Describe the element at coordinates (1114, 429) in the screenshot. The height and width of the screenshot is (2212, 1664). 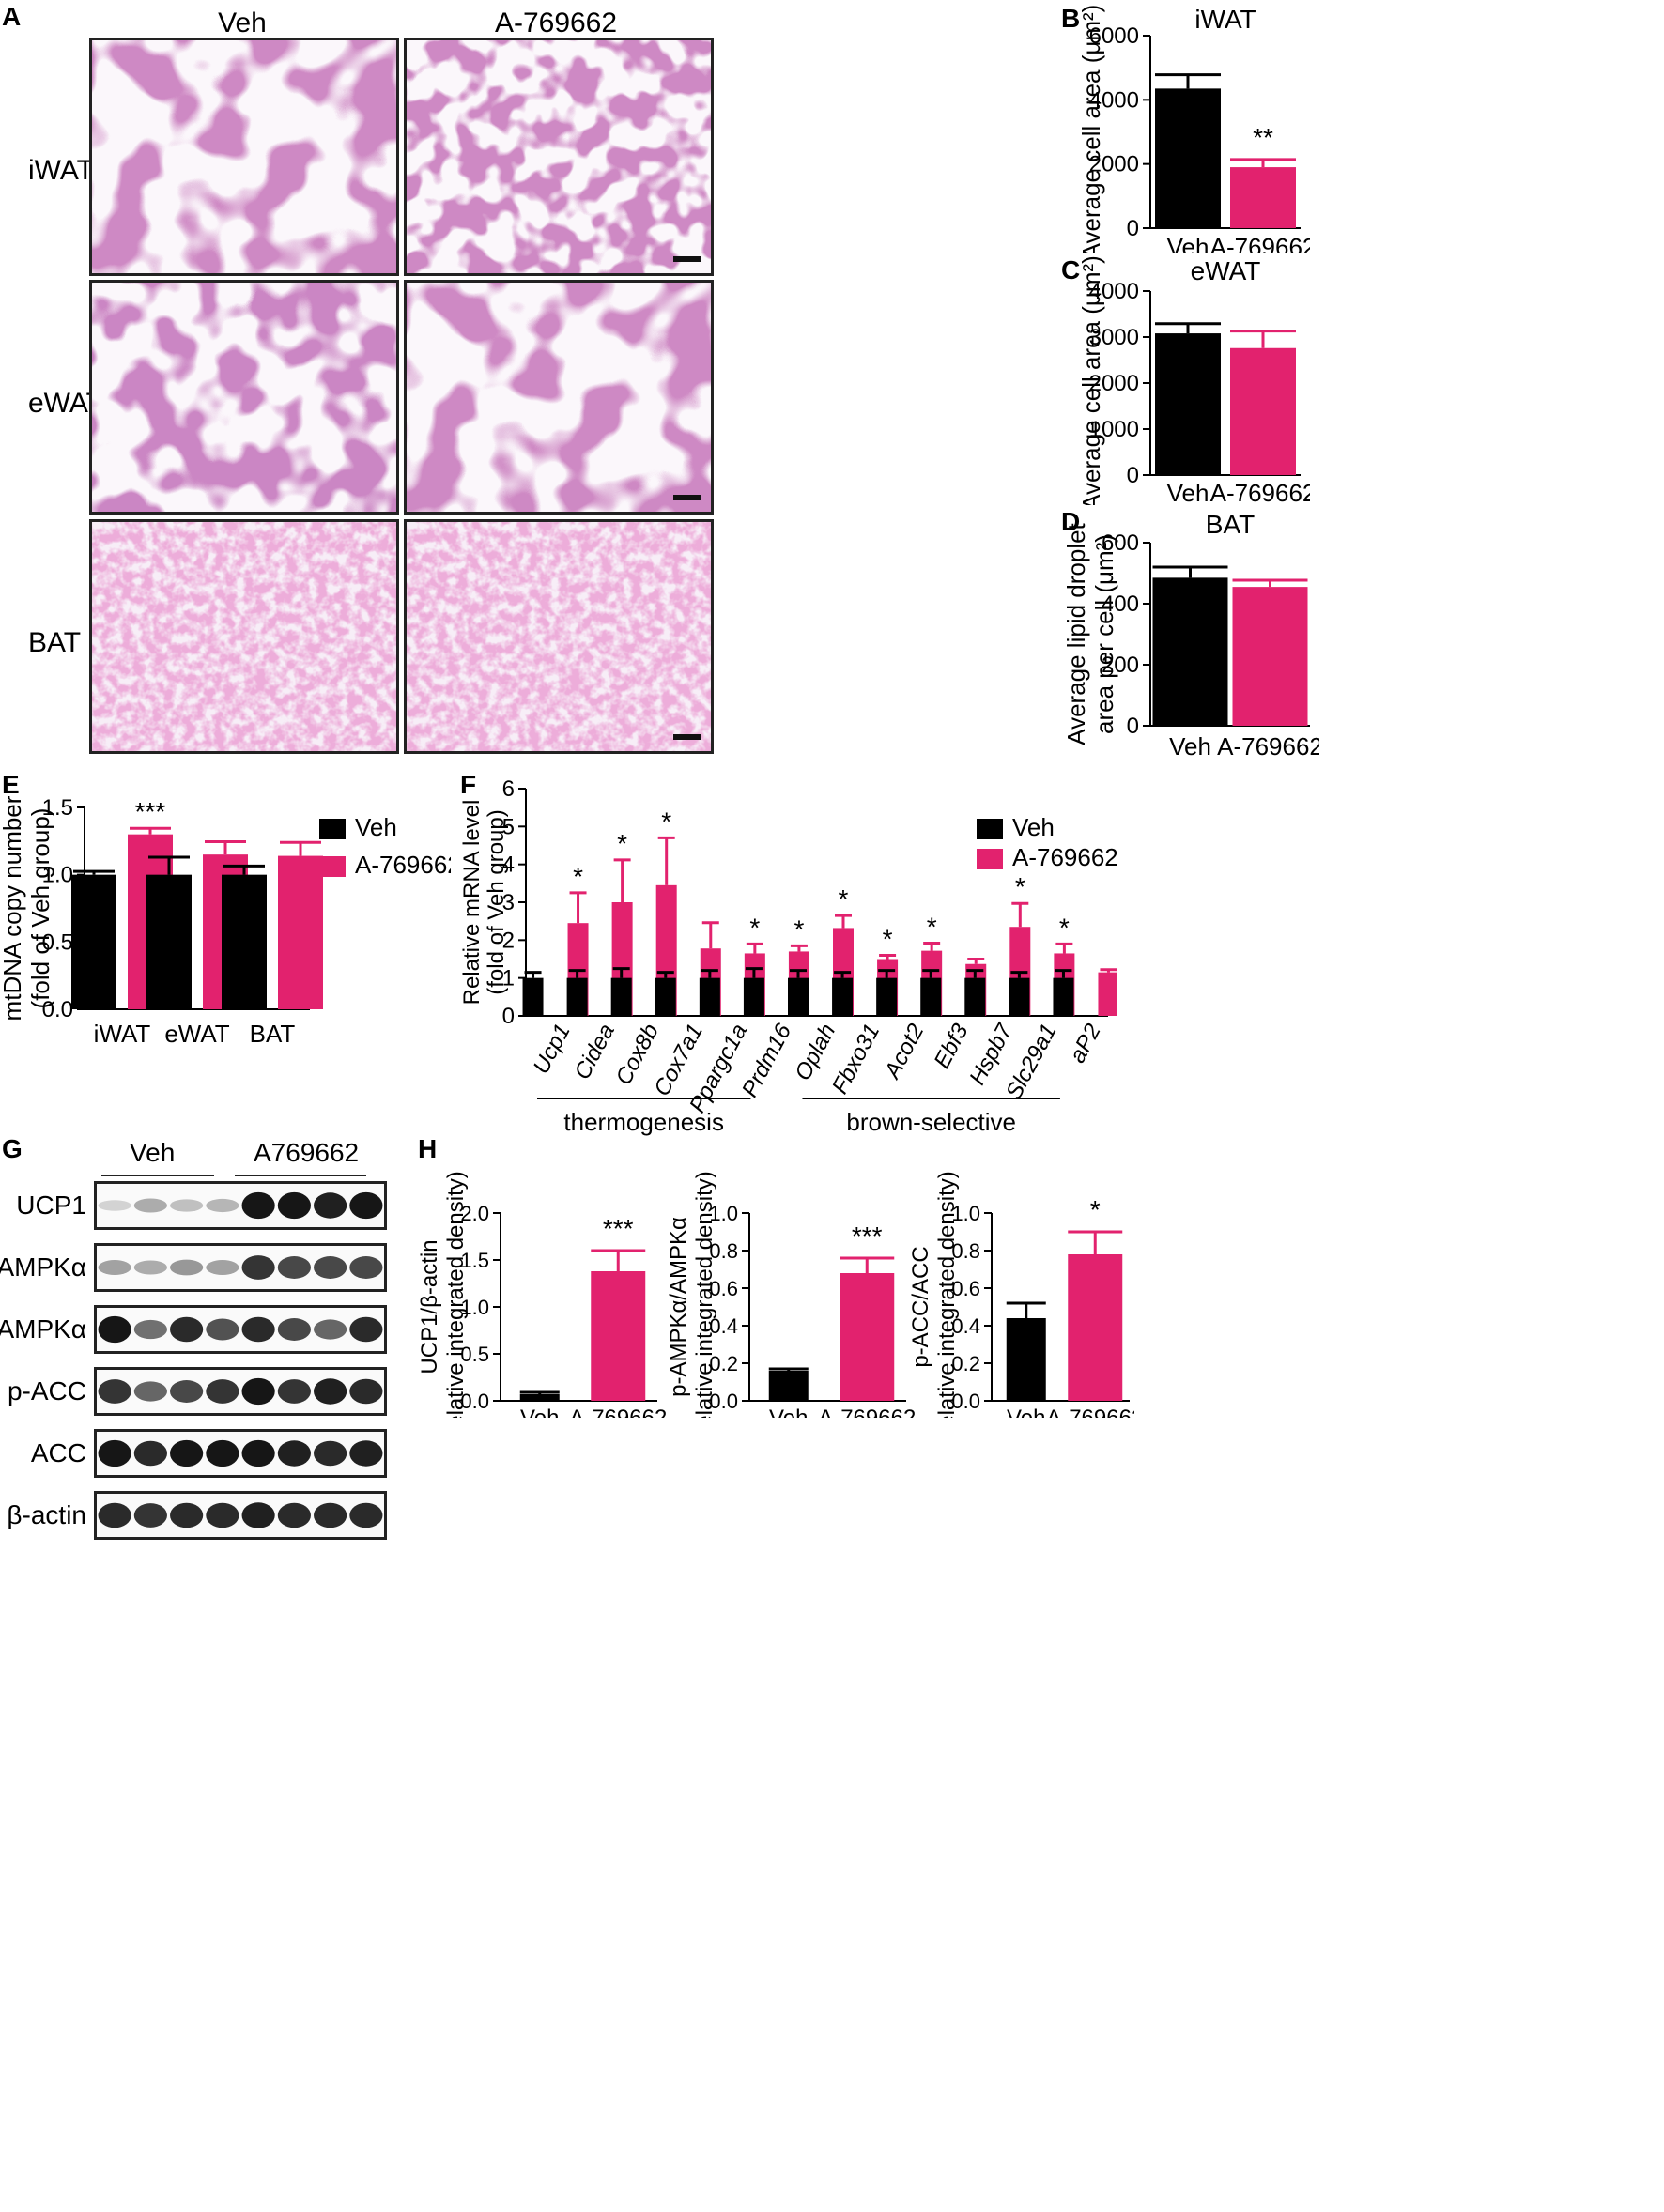
I see `y-tick-label: 1000` at that location.